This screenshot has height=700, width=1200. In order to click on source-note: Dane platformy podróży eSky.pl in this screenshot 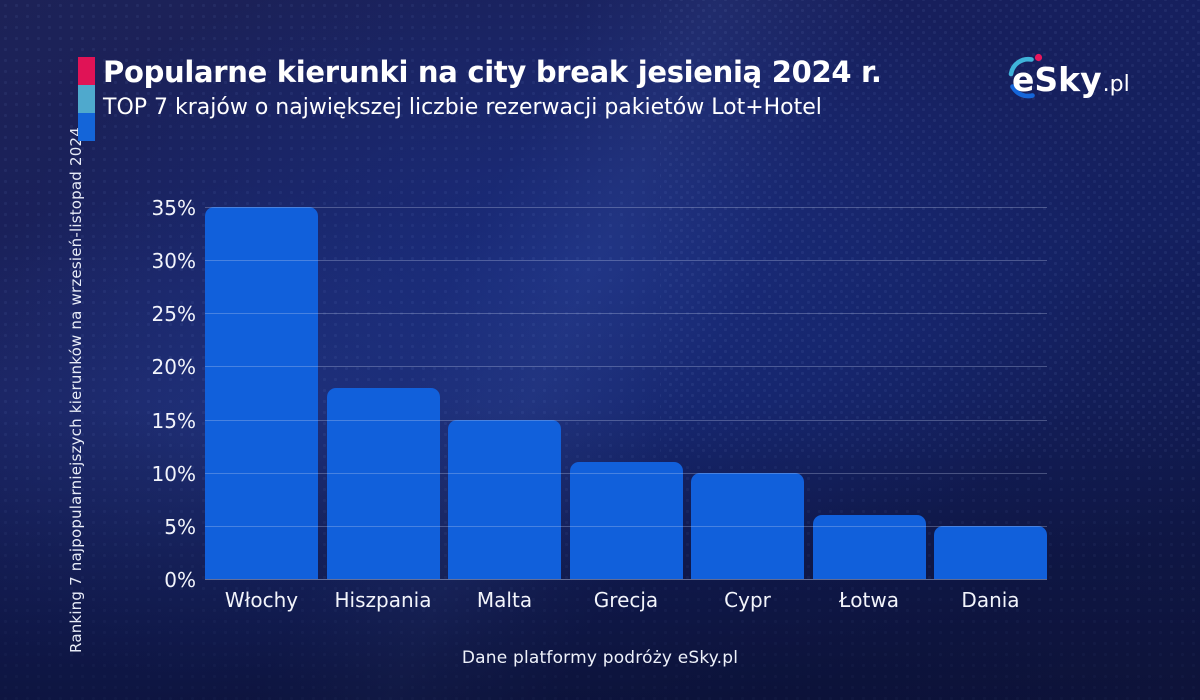, I will do `click(600, 658)`.